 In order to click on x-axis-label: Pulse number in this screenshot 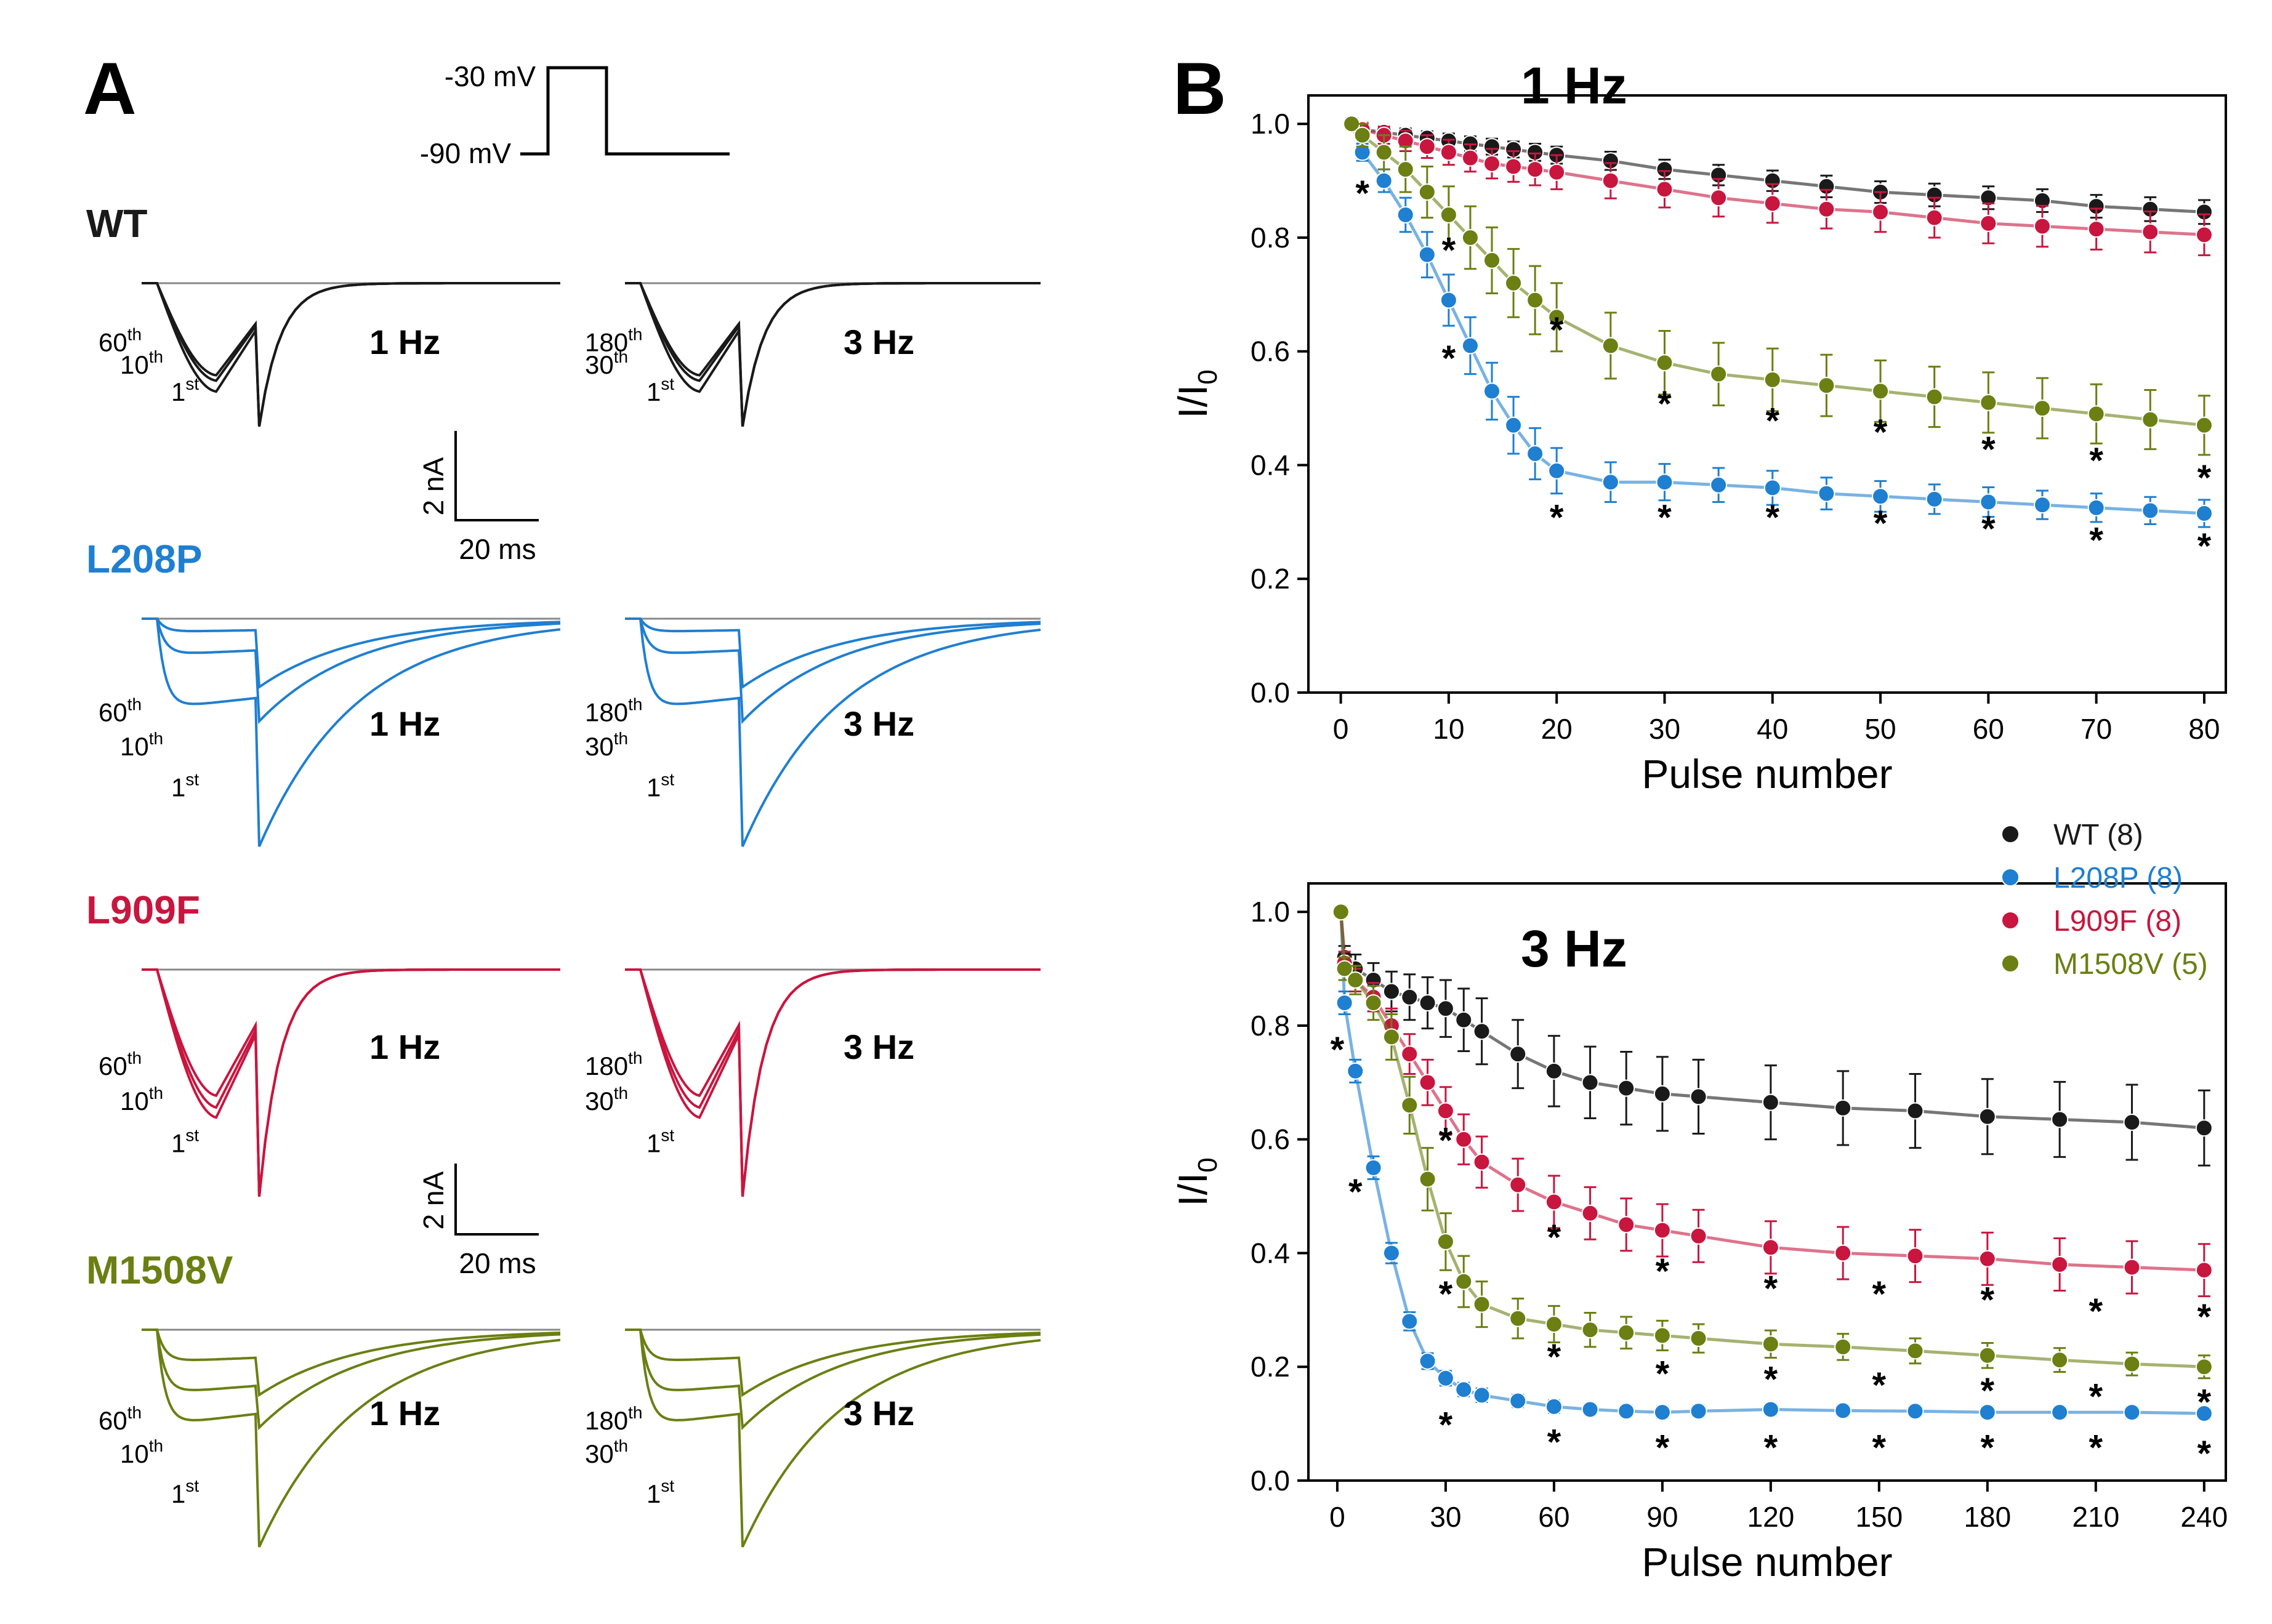, I will do `click(1767, 774)`.